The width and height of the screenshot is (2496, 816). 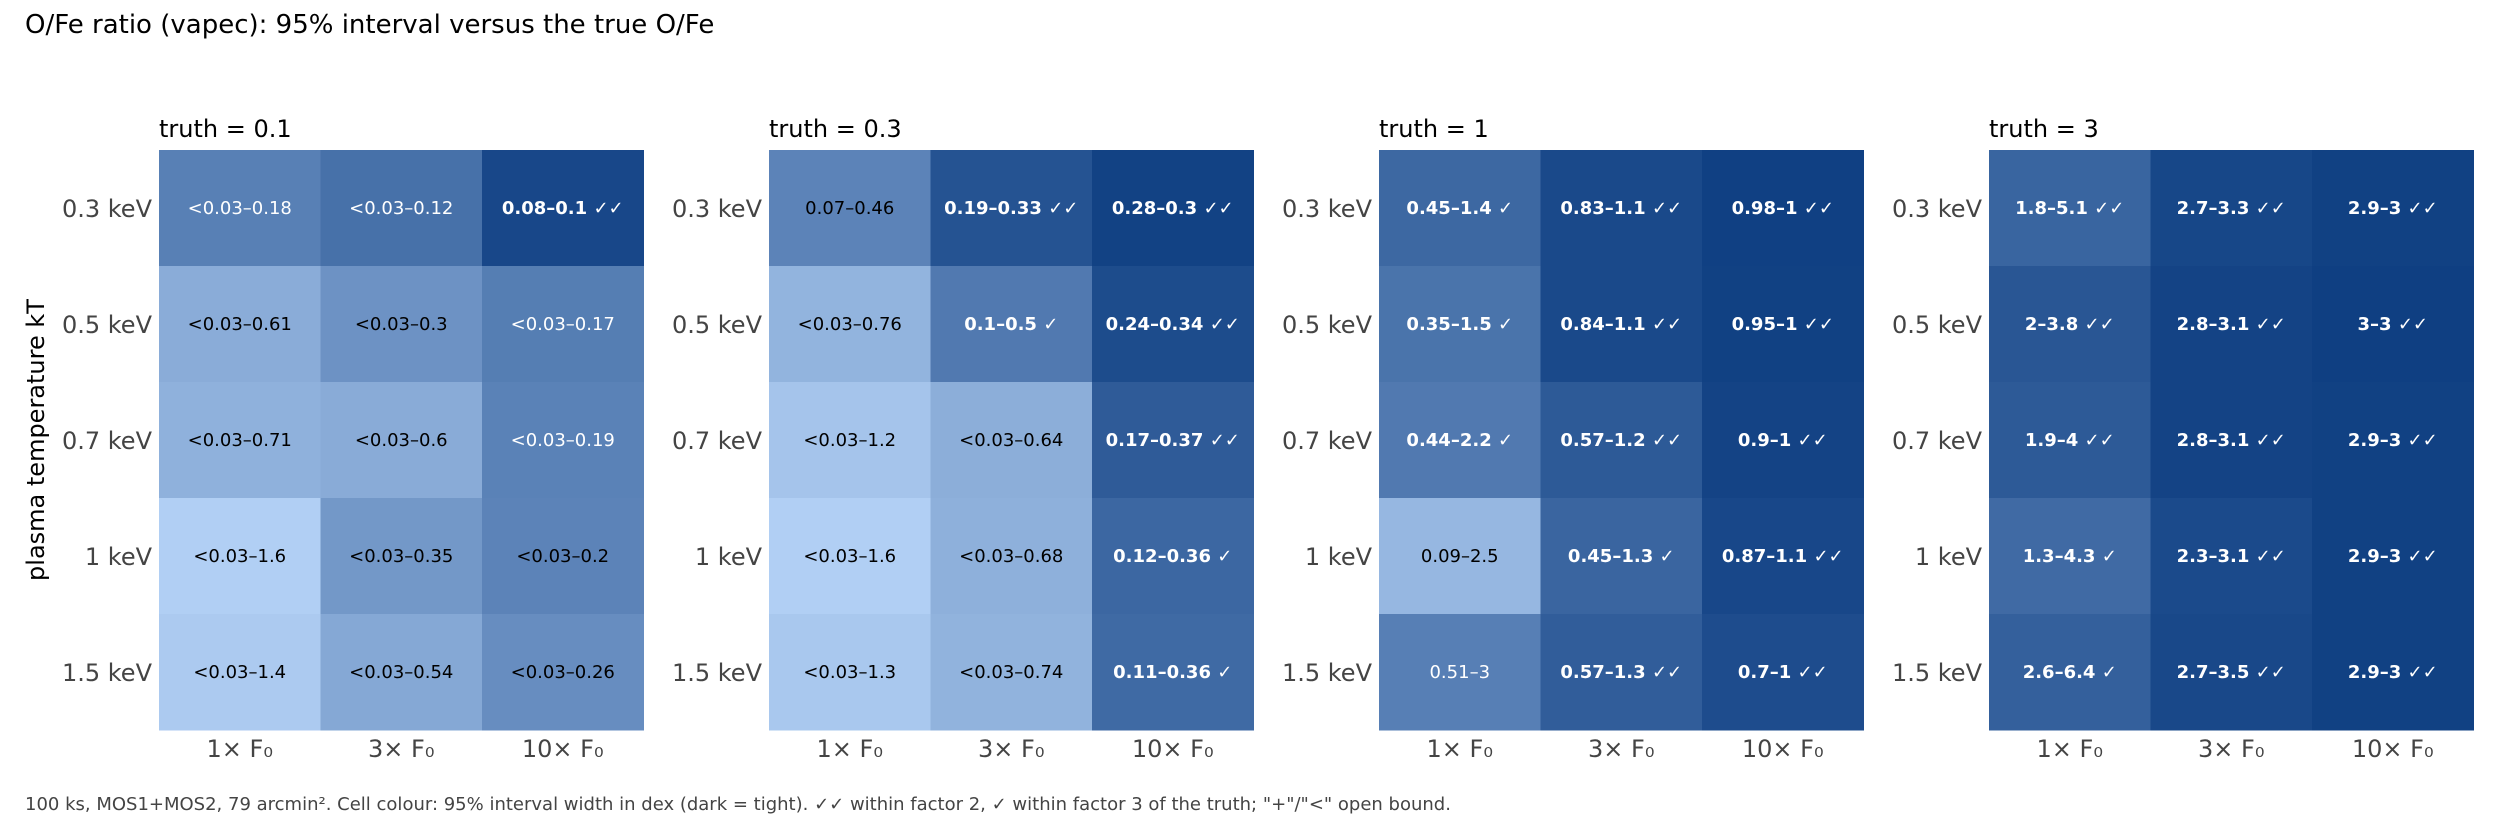 What do you see at coordinates (36, 440) in the screenshot?
I see `y-axis-label: plasma temperature kT` at bounding box center [36, 440].